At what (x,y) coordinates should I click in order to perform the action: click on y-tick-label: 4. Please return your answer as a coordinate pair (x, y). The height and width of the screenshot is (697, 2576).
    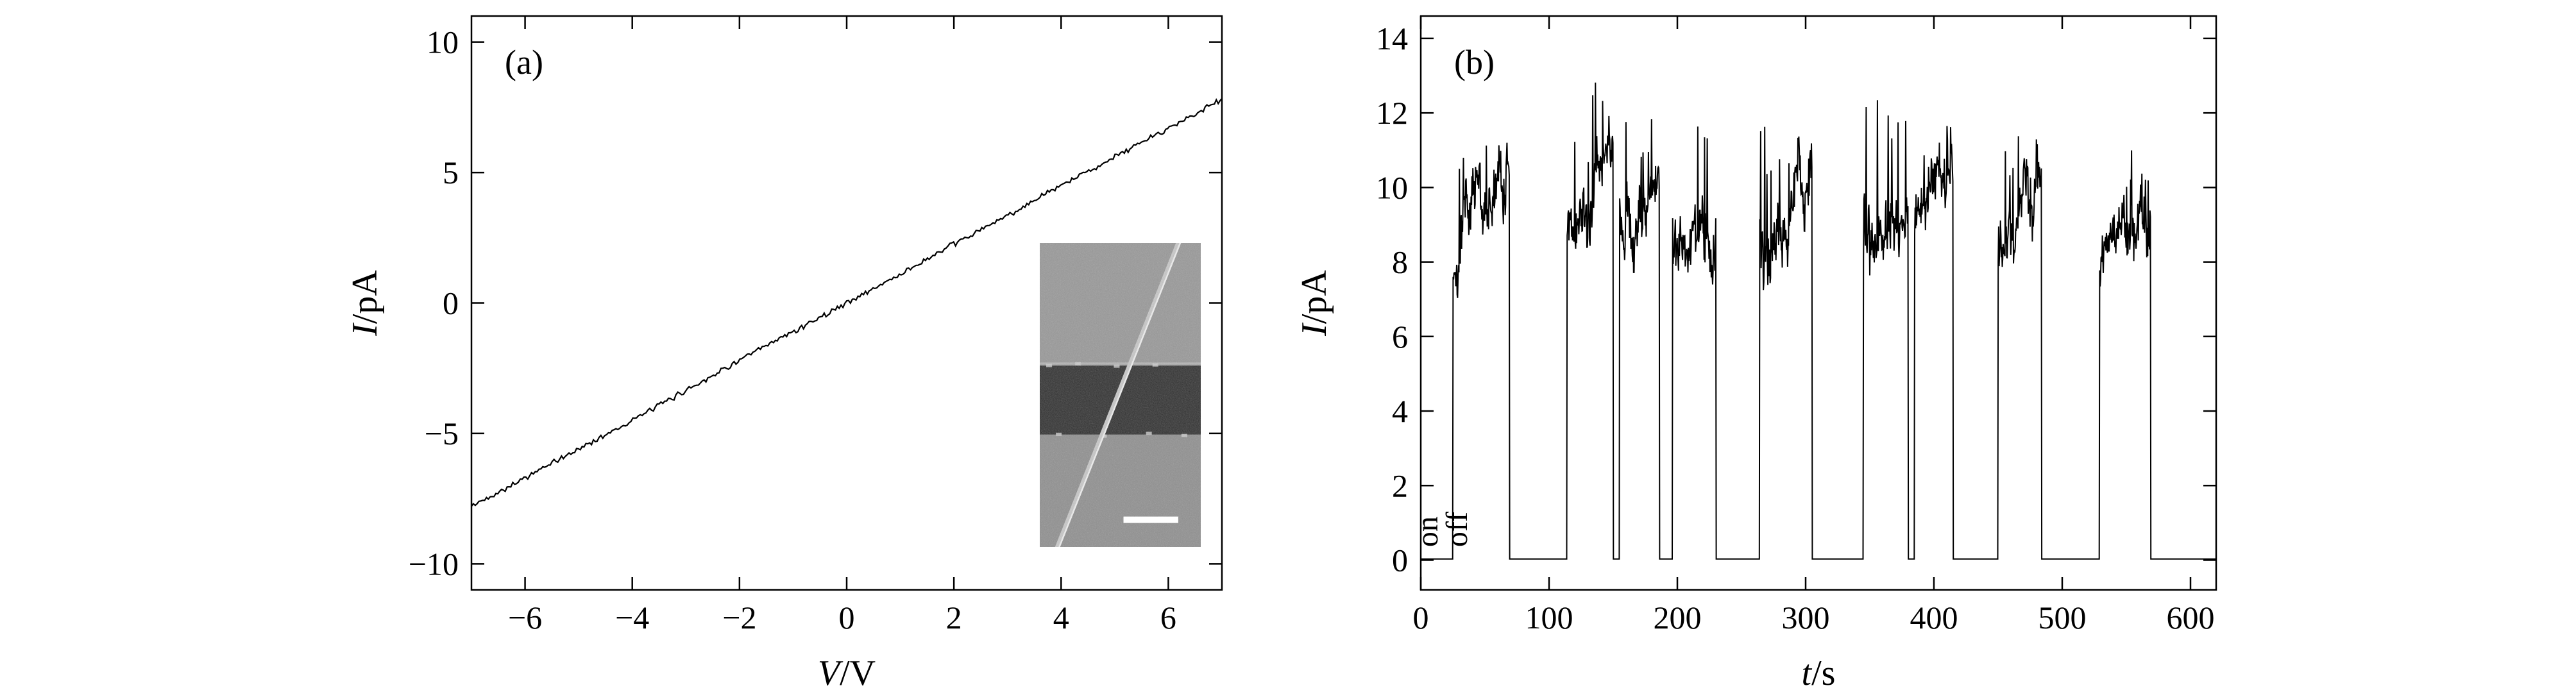
    Looking at the image, I should click on (1400, 411).